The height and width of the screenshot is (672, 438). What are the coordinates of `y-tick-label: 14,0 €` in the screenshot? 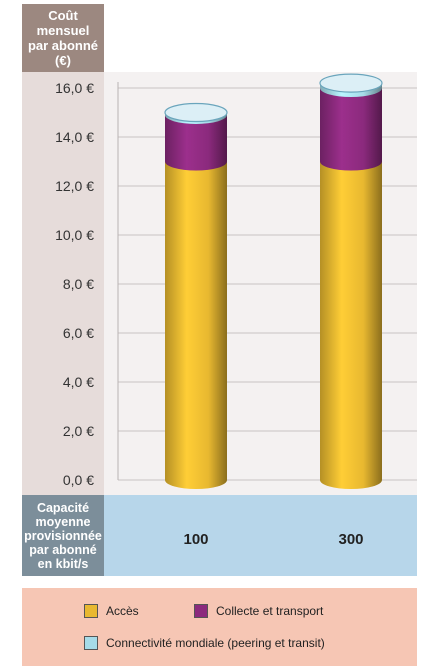 It's located at (74, 137).